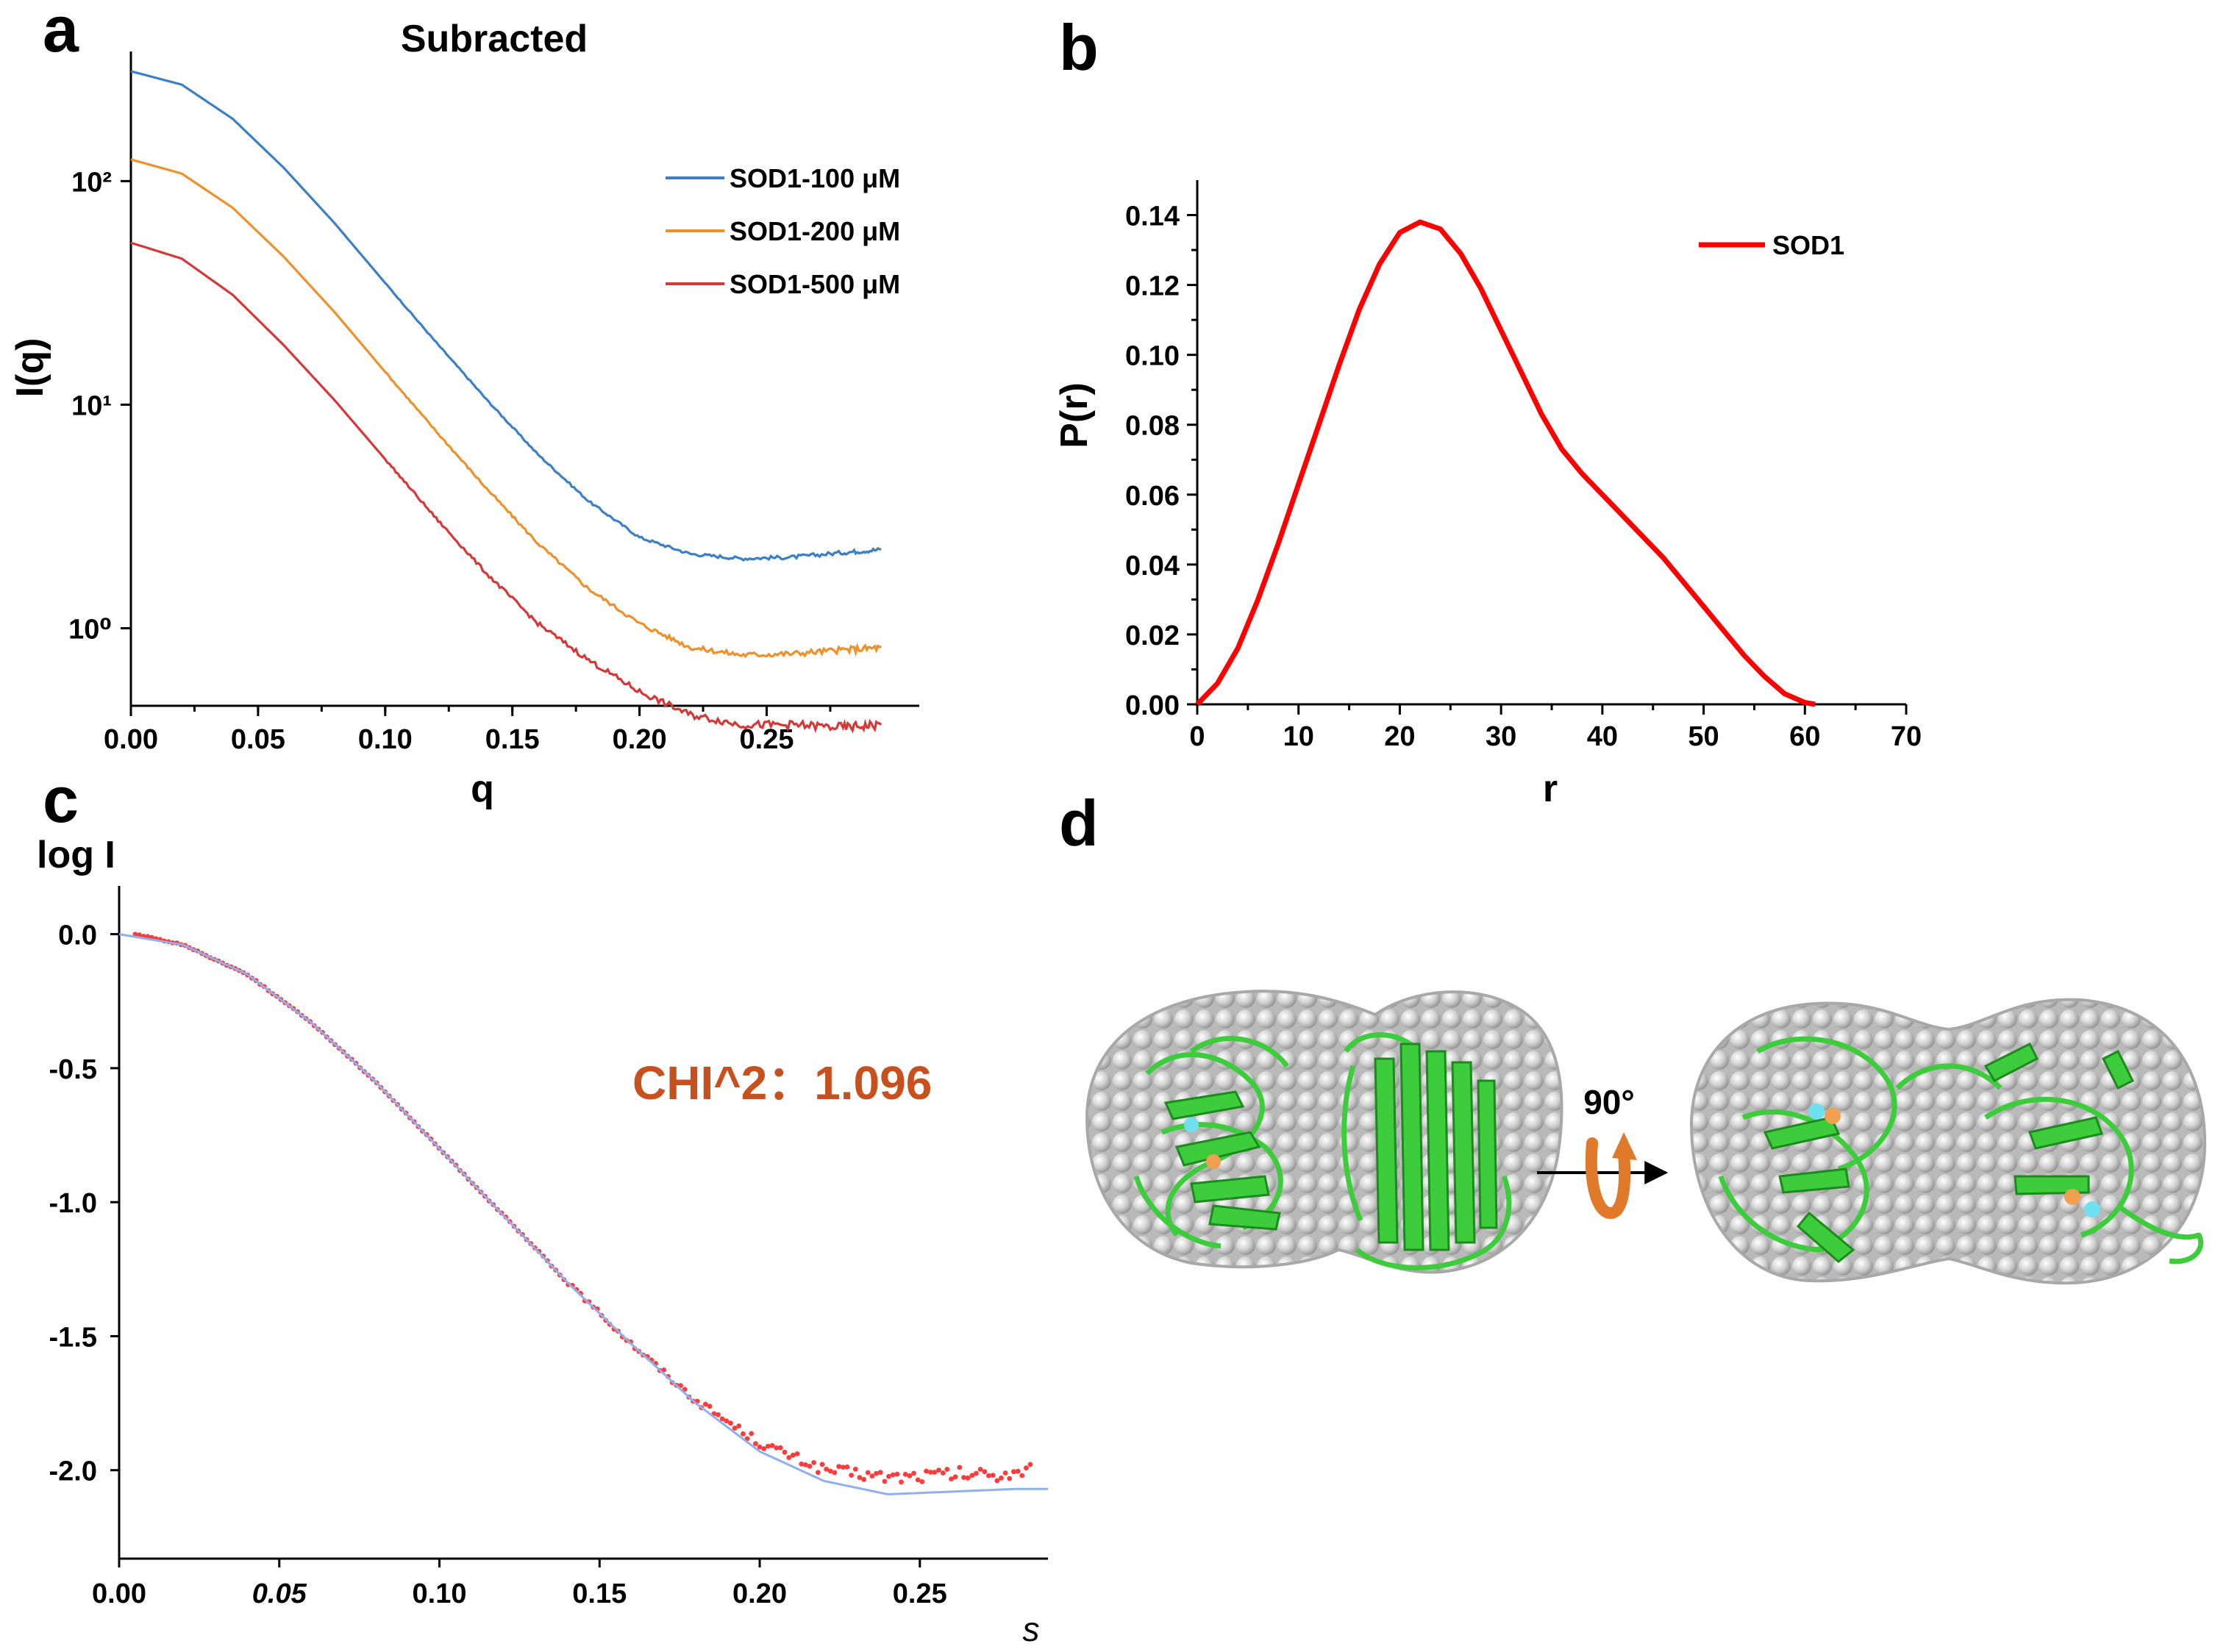 The width and height of the screenshot is (2218, 1652). I want to click on legend-label: SOD1-200 μM, so click(815, 231).